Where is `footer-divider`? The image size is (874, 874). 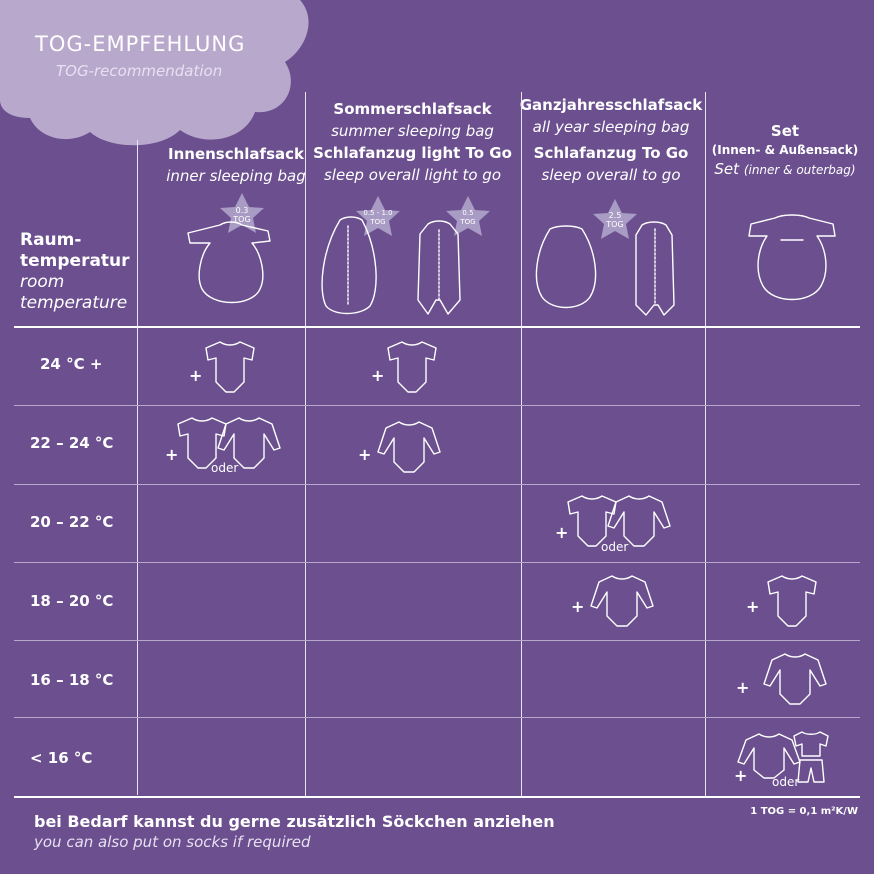 footer-divider is located at coordinates (437, 797).